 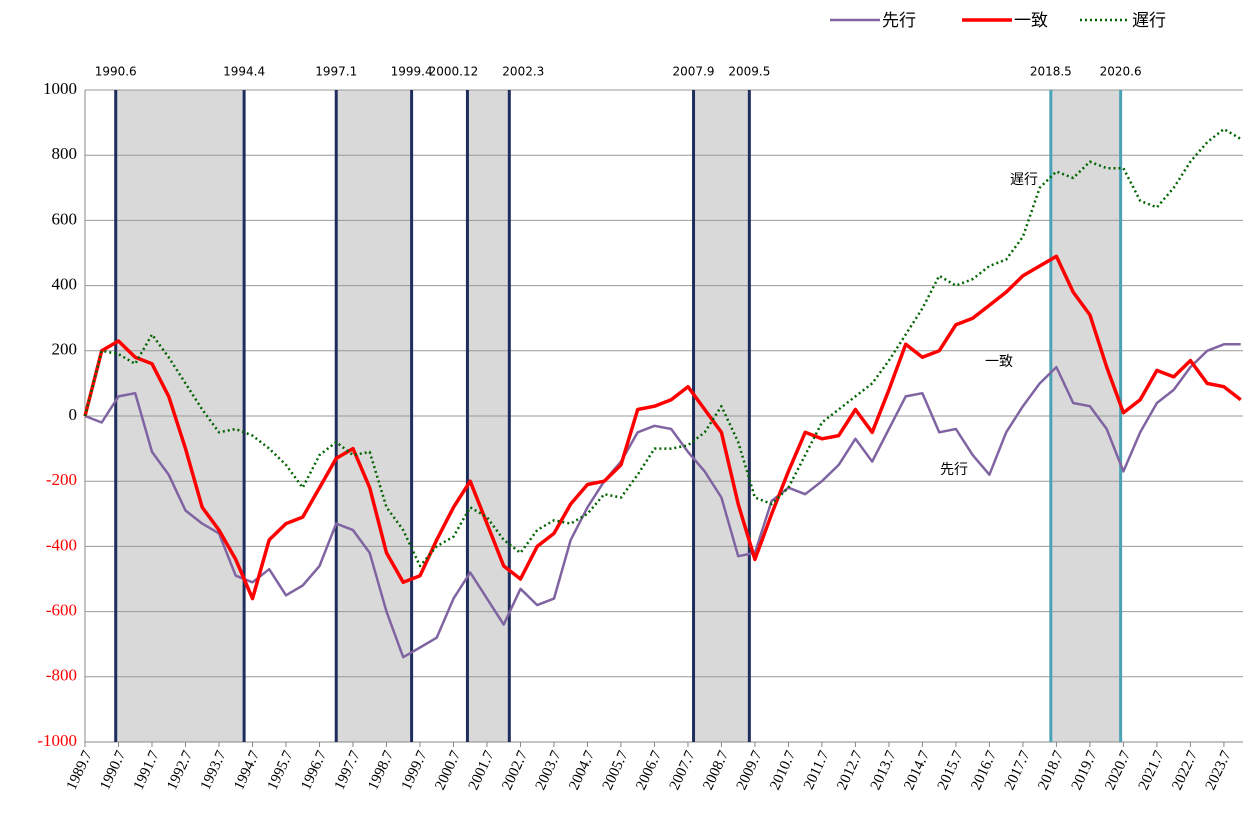 What do you see at coordinates (1121, 72) in the screenshot?
I see `recession-label: 2020.6` at bounding box center [1121, 72].